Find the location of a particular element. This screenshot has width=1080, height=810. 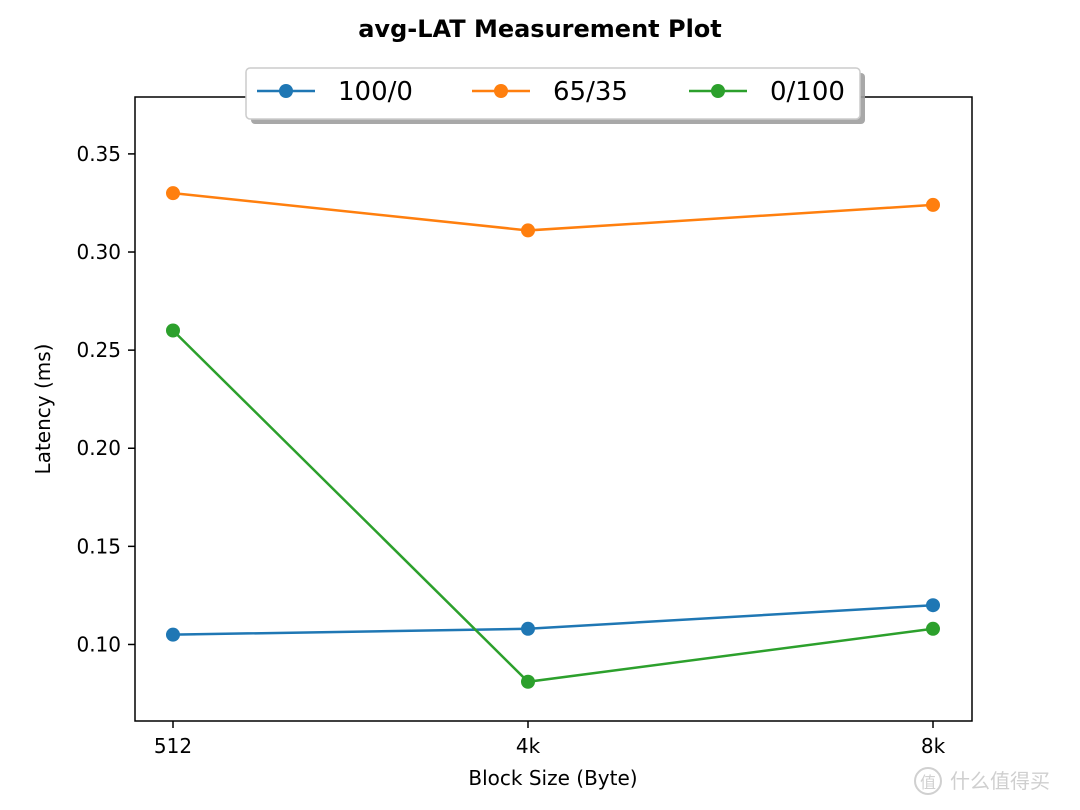

y-tick-label: 0.30 is located at coordinates (98, 252).